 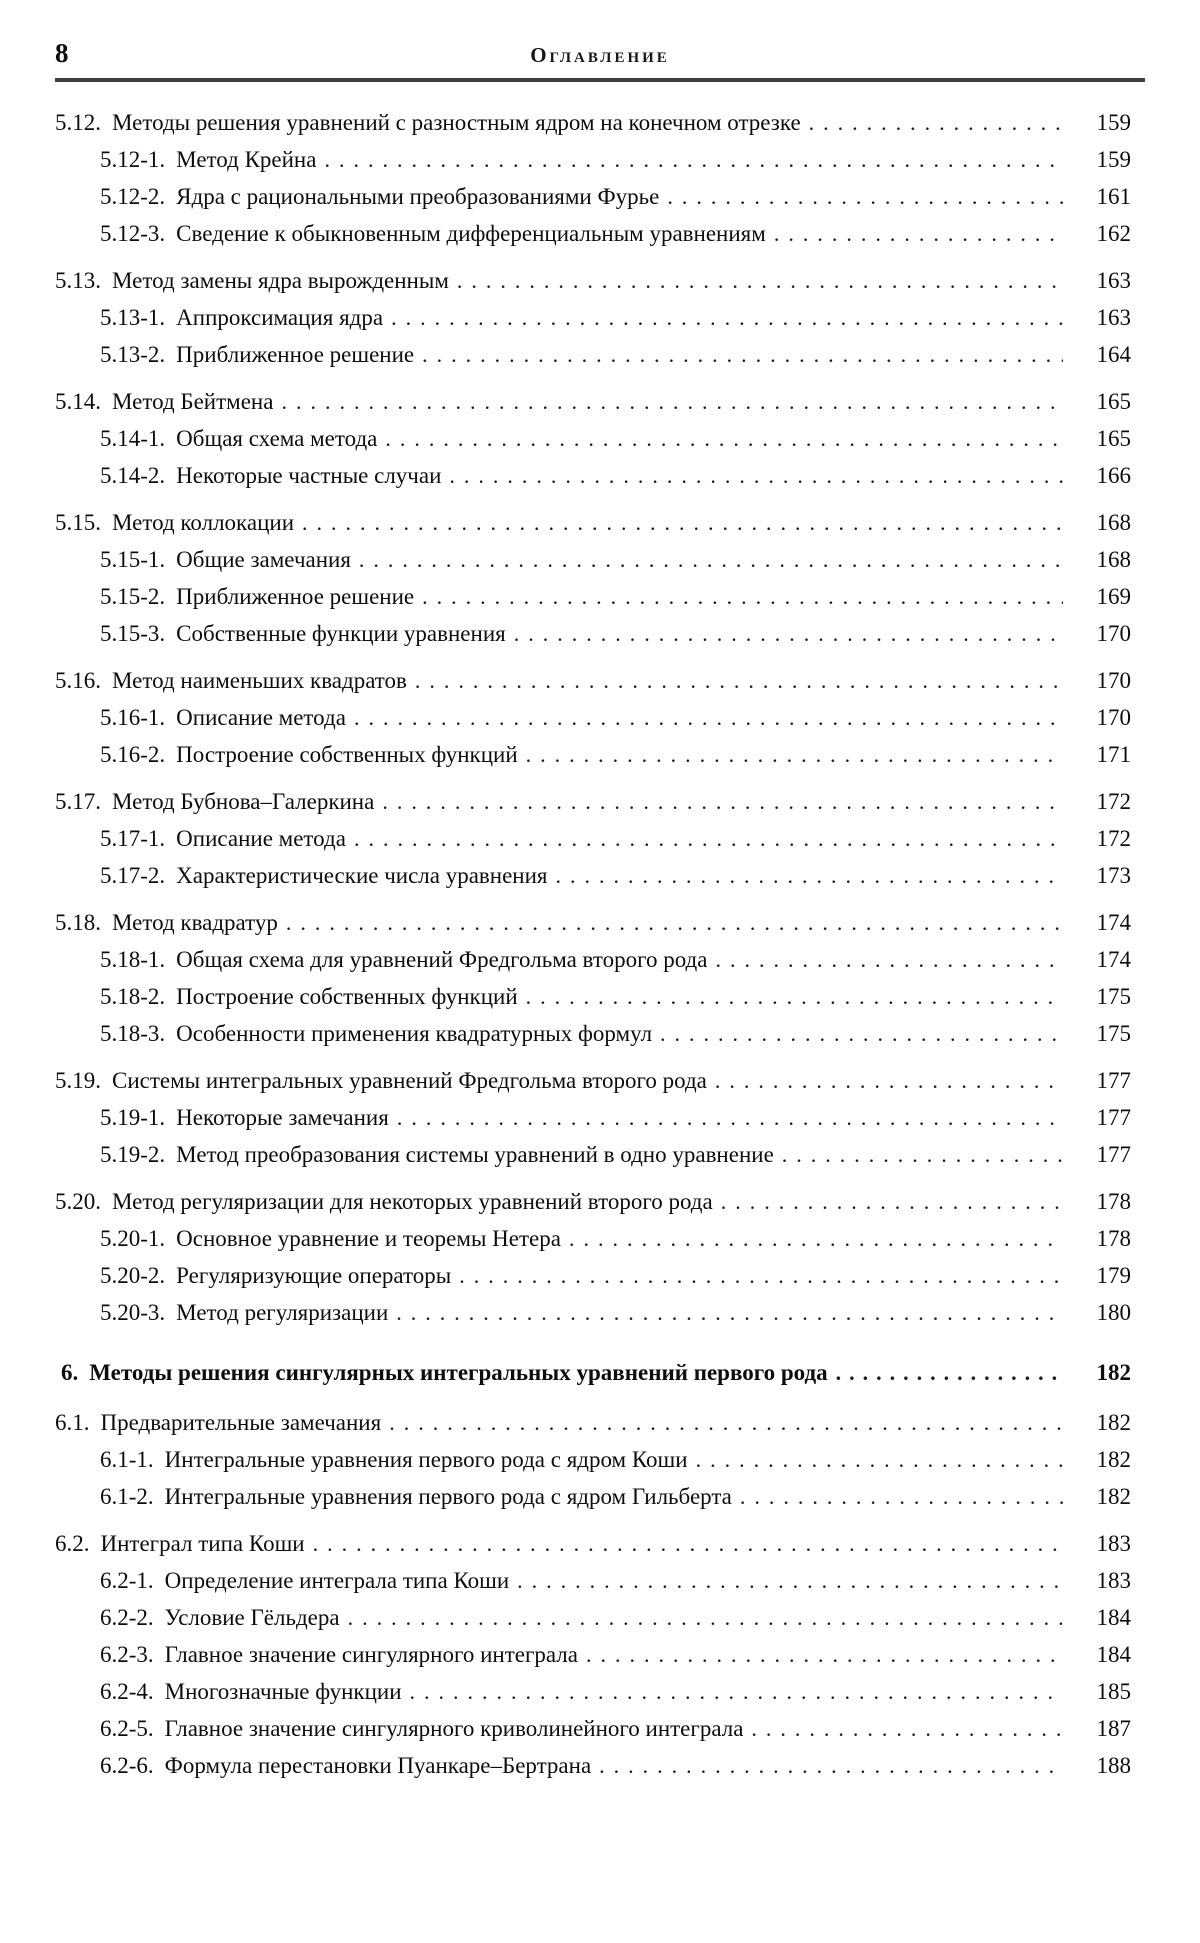 I want to click on entry-number: 5.12-3., so click(x=133, y=233).